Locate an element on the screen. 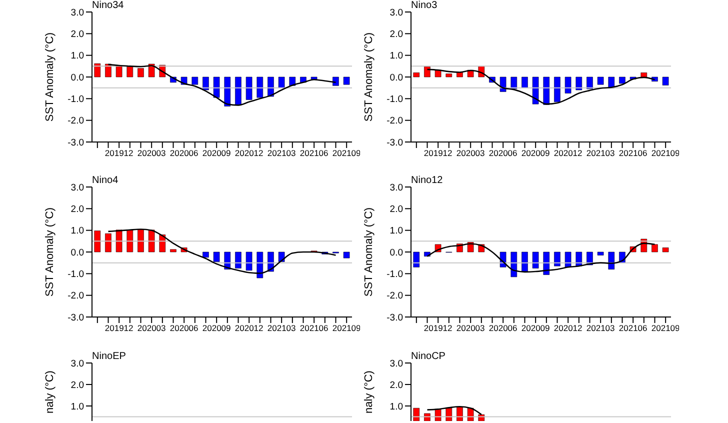 The width and height of the screenshot is (728, 423). chart-title: Nino34 is located at coordinates (108, 5).